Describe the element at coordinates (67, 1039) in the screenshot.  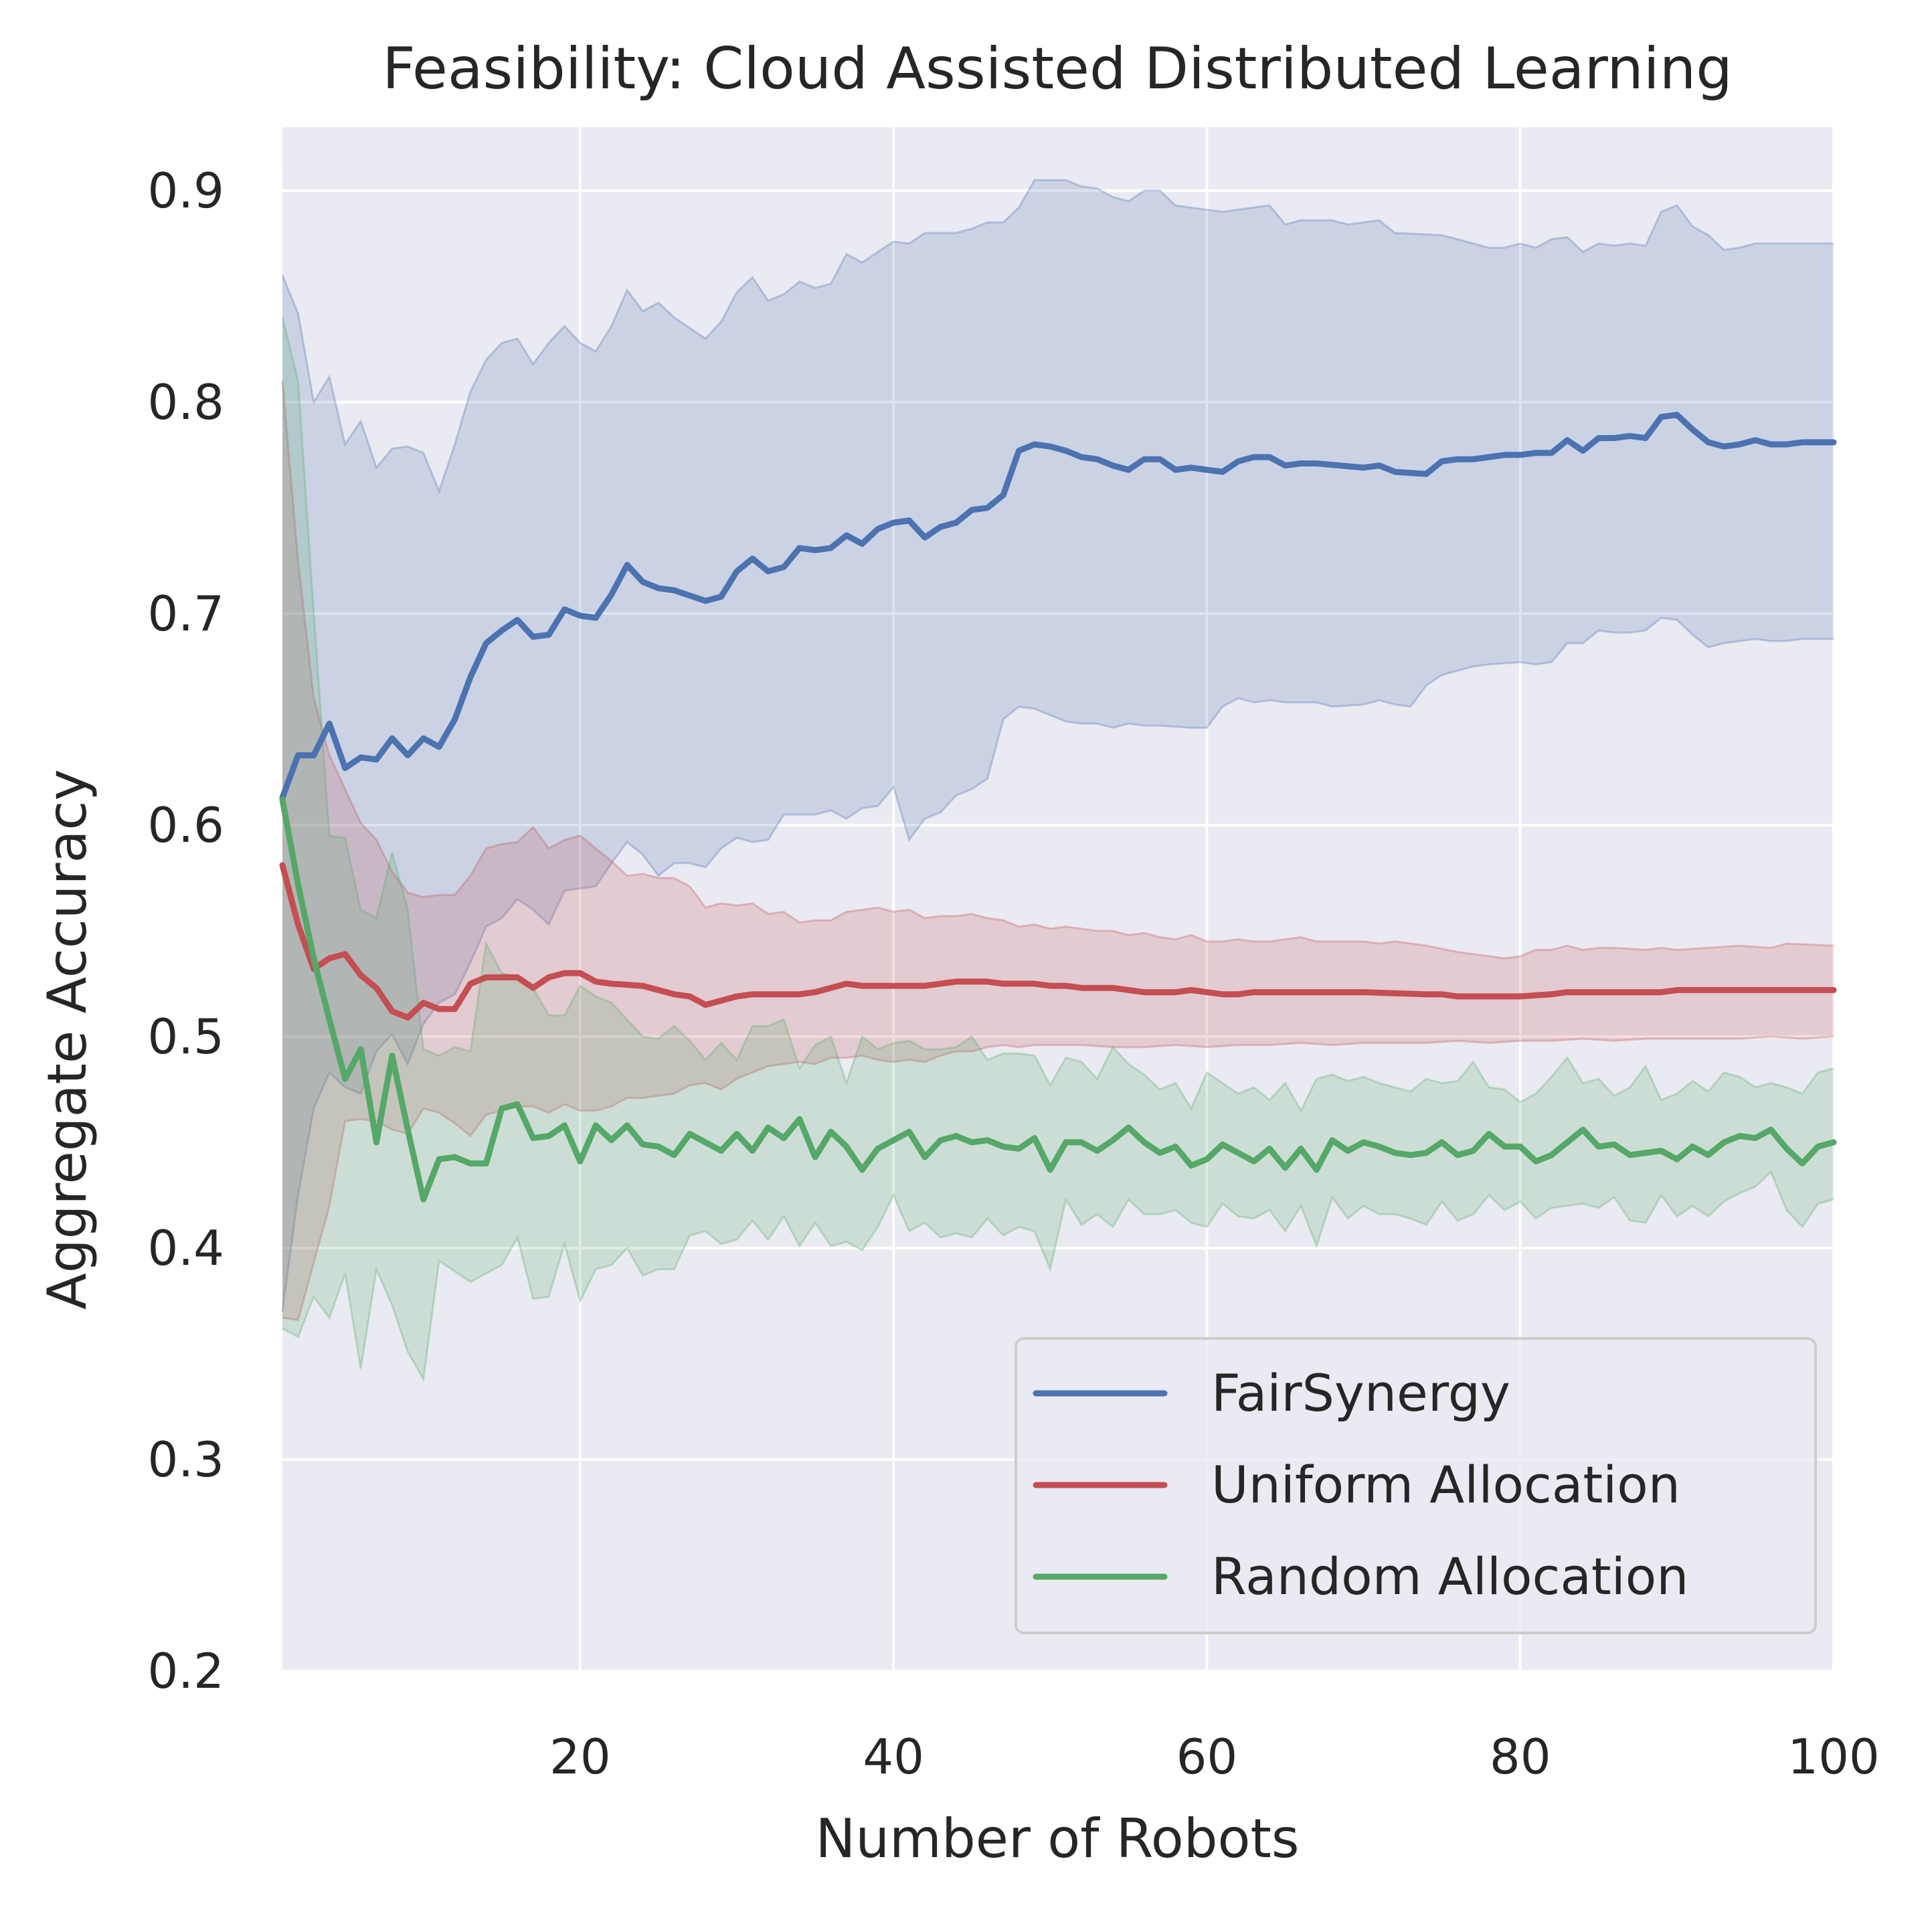
I see `y-axis-label: Aggregate Accuracy` at that location.